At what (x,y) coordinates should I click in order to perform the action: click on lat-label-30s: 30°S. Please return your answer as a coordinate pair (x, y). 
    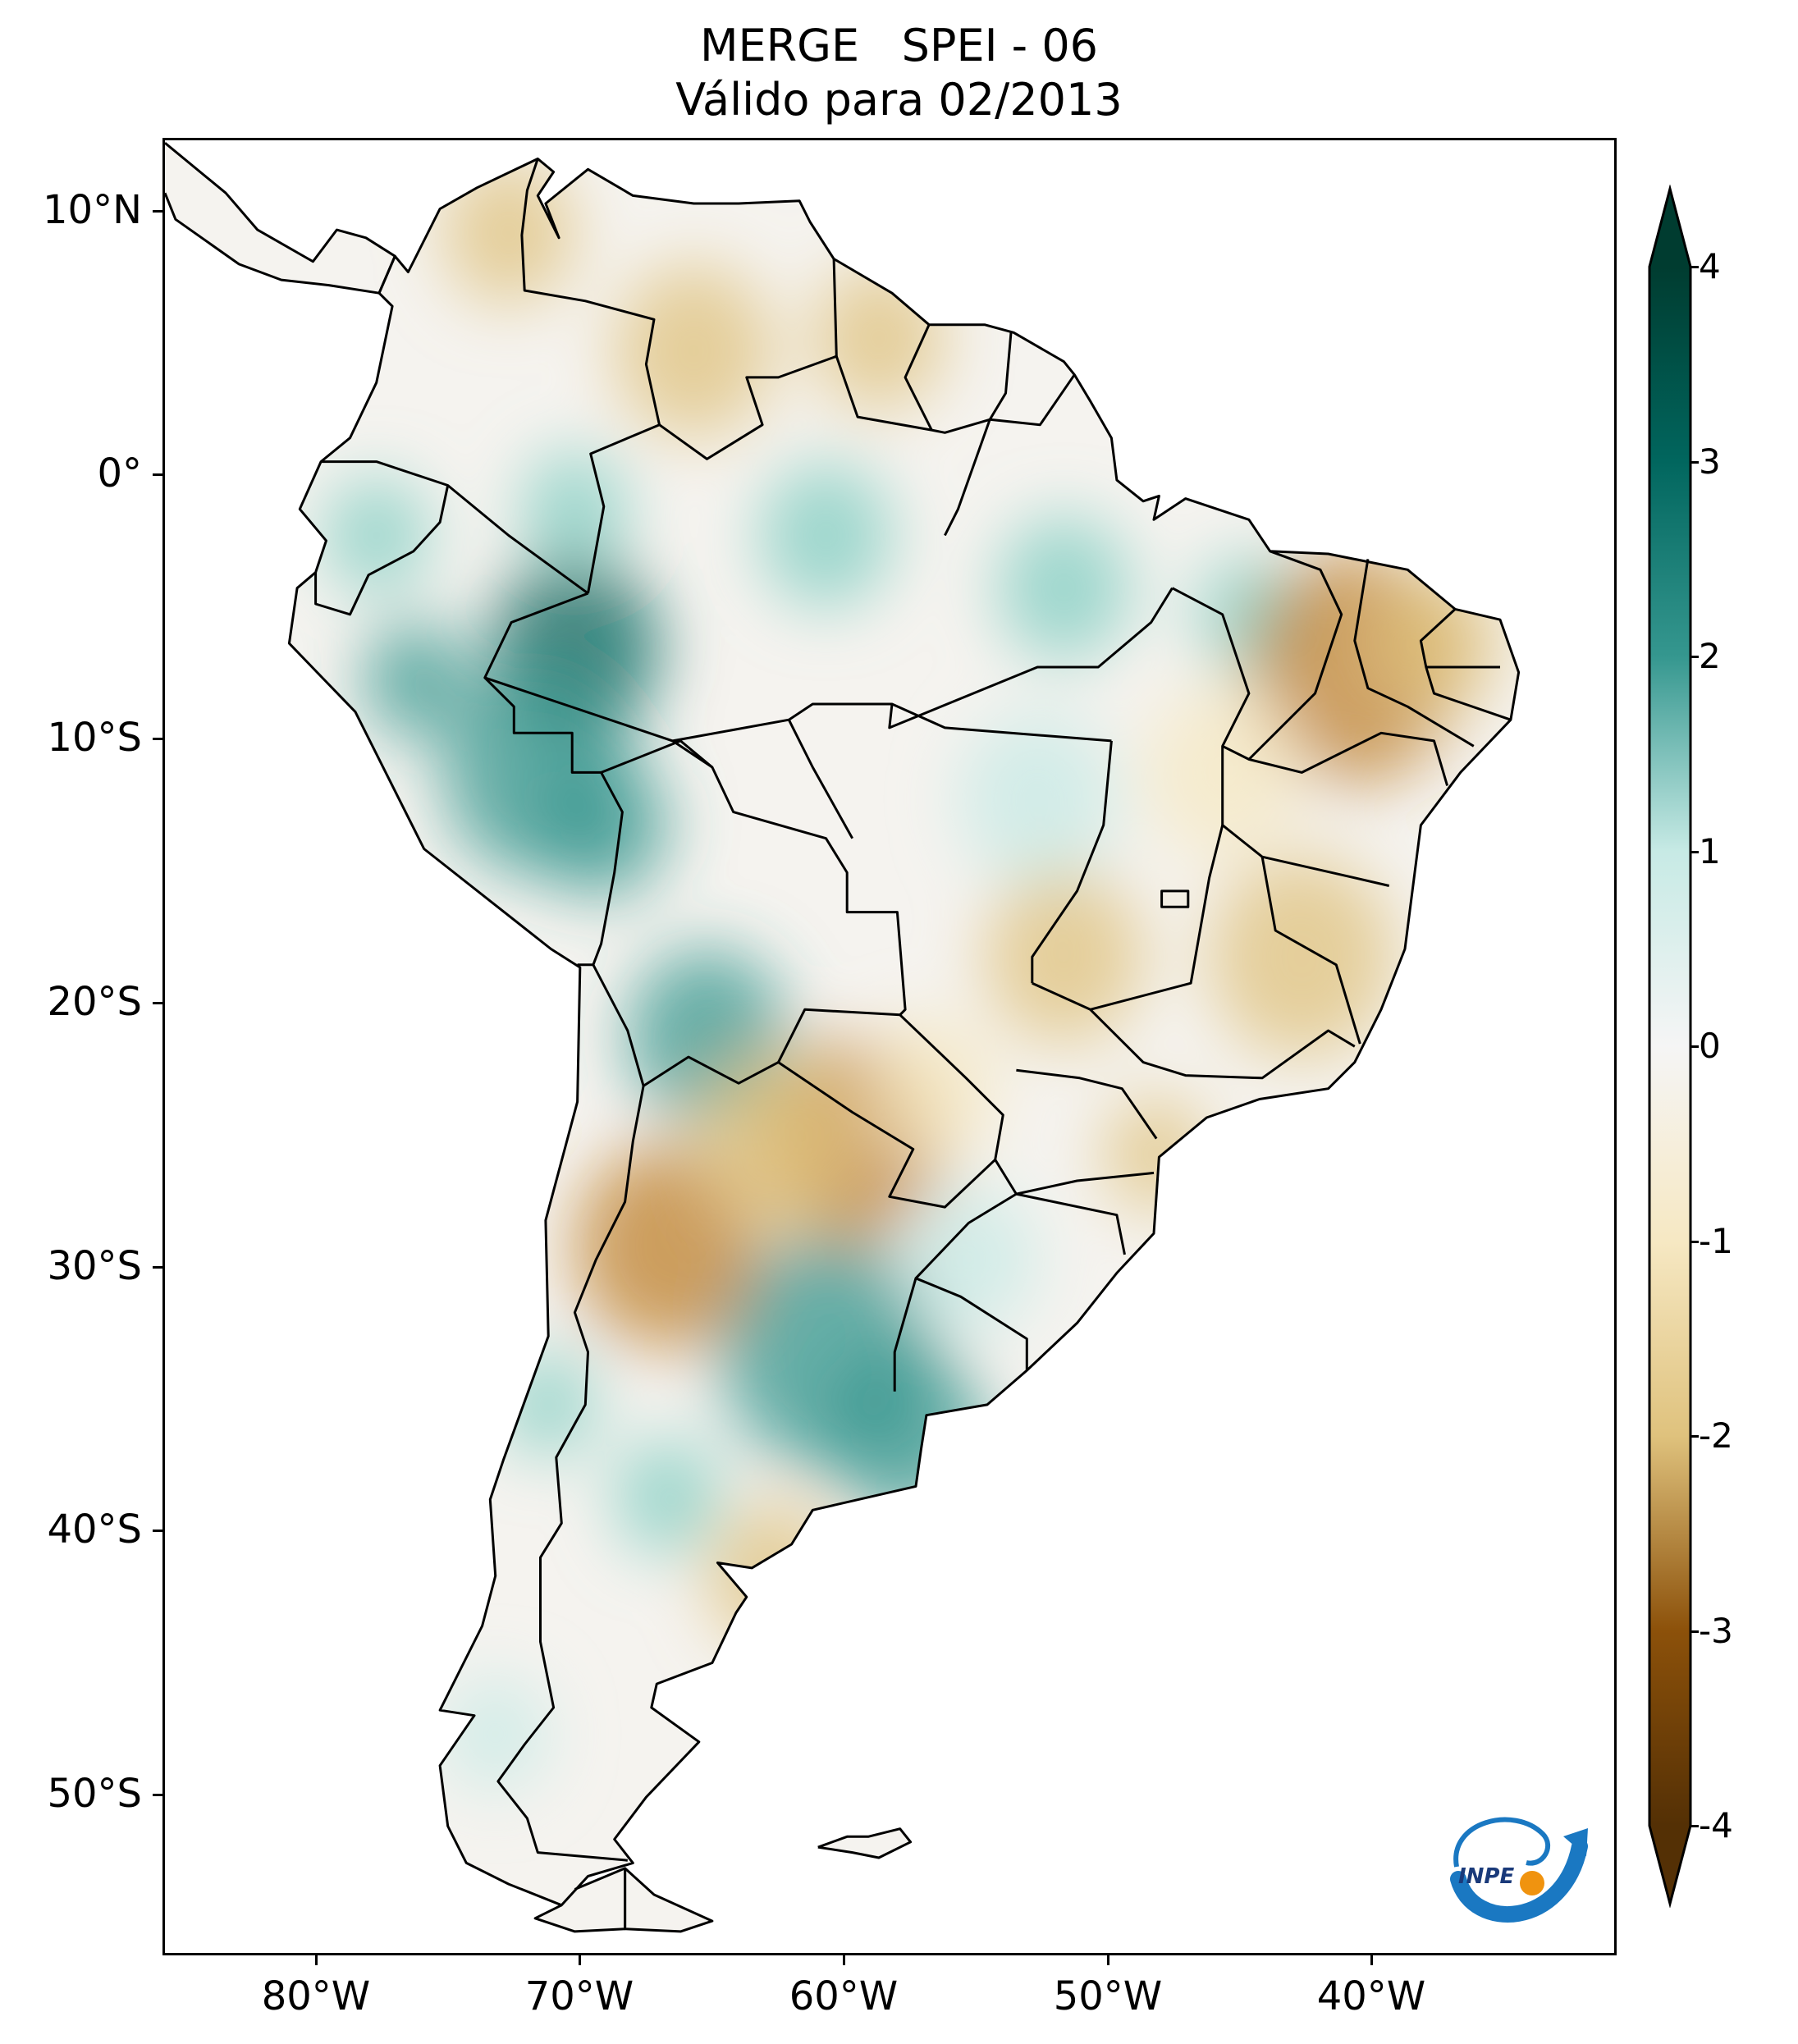
    Looking at the image, I should click on (94, 1266).